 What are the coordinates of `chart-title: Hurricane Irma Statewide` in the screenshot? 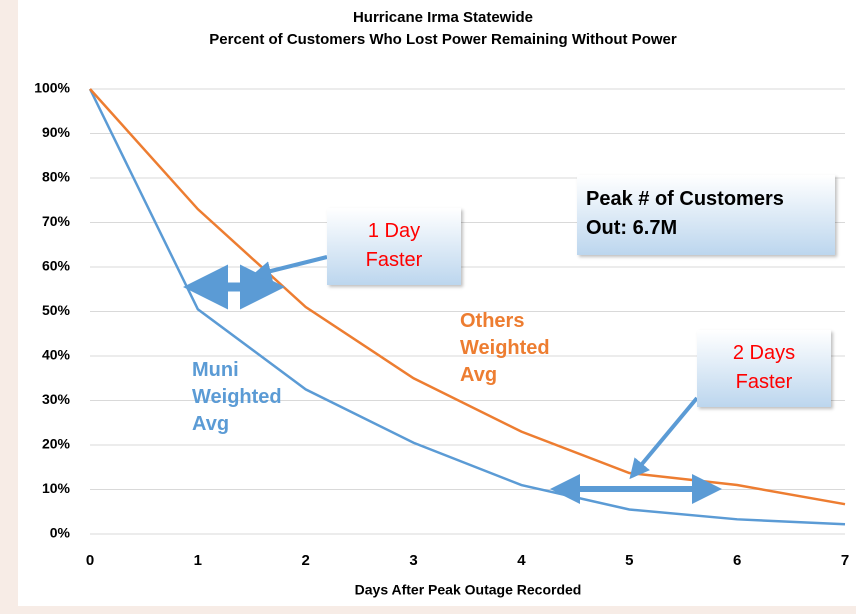 It's located at (443, 17).